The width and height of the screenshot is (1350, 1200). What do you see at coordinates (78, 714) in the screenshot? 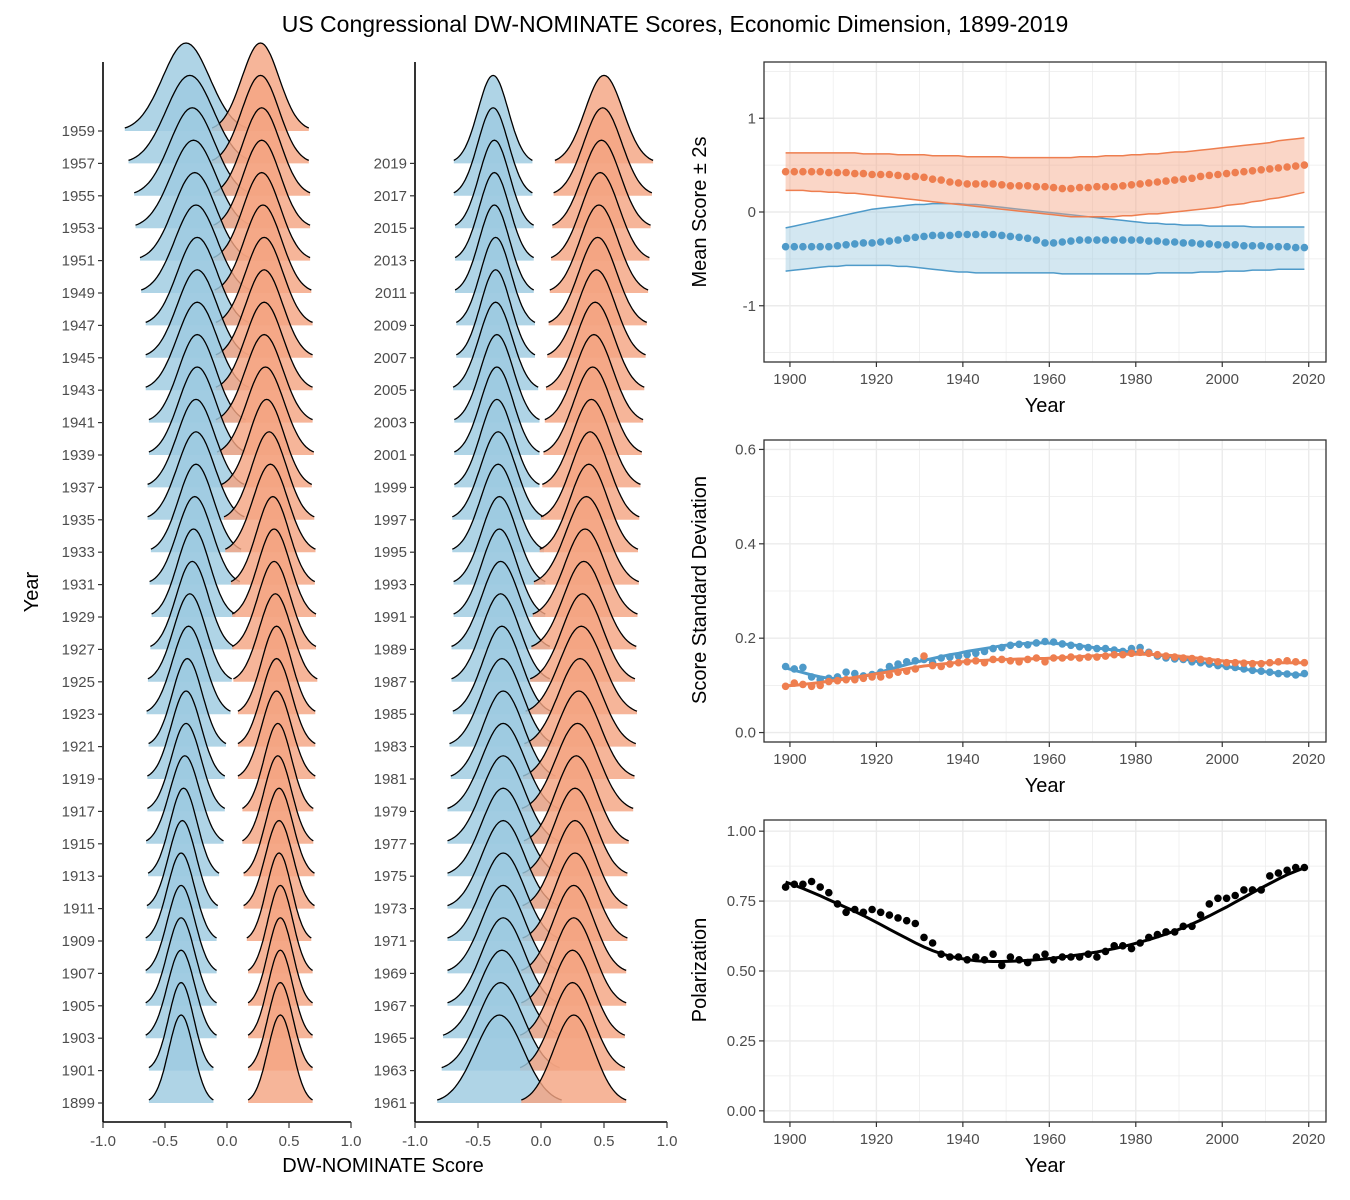
I see `ridgeline-y-tick-label: 1923` at bounding box center [78, 714].